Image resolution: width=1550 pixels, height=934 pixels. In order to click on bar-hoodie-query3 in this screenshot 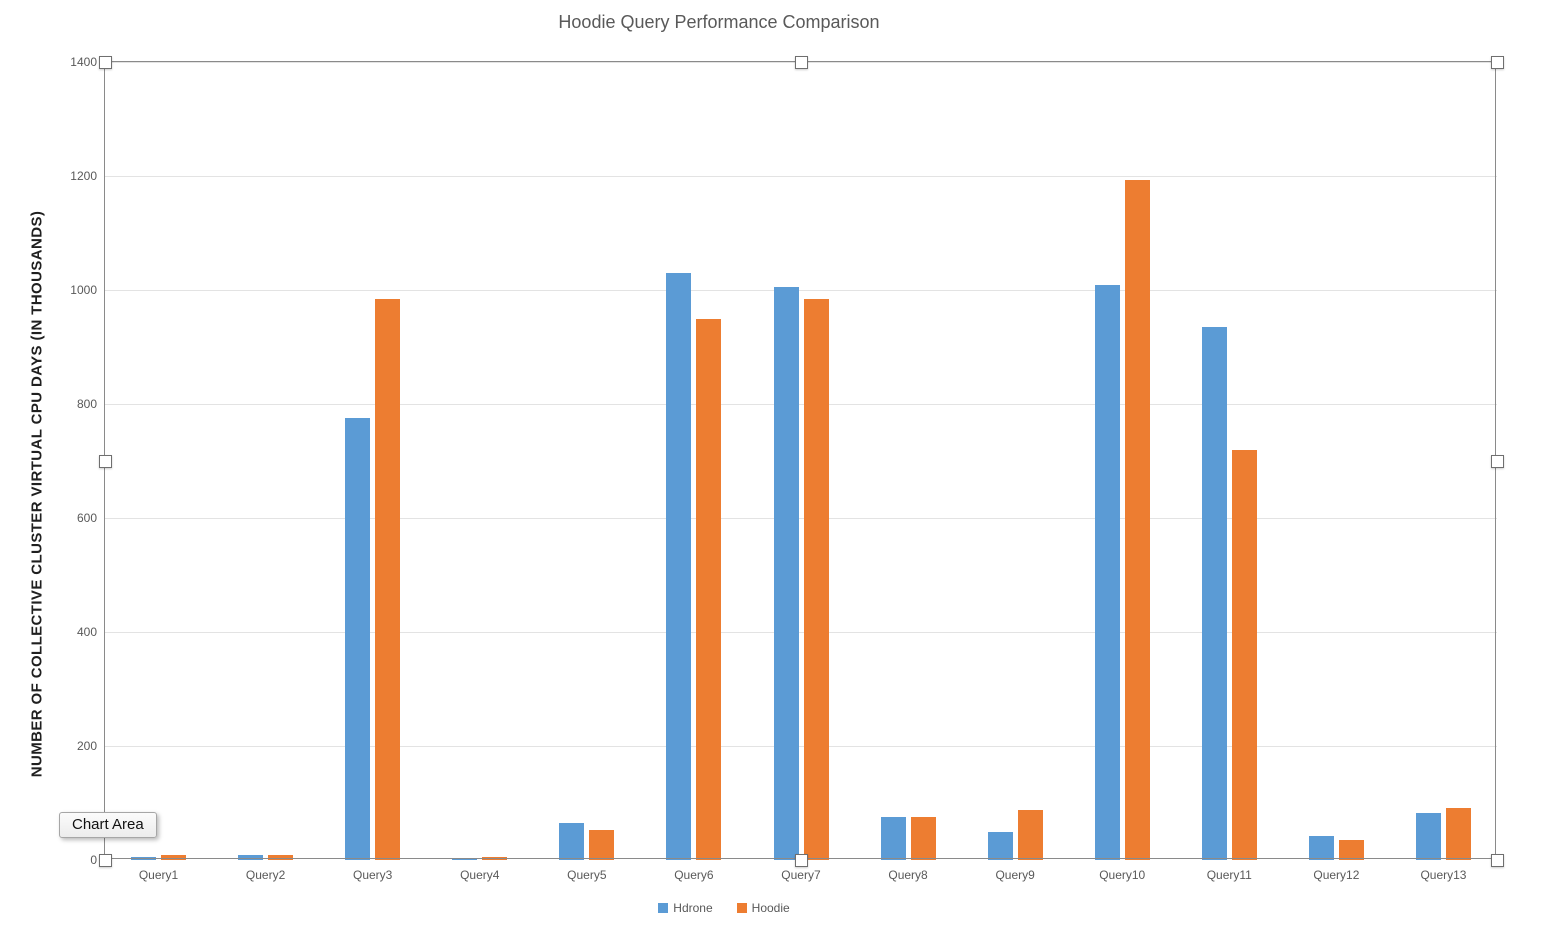, I will do `click(388, 579)`.